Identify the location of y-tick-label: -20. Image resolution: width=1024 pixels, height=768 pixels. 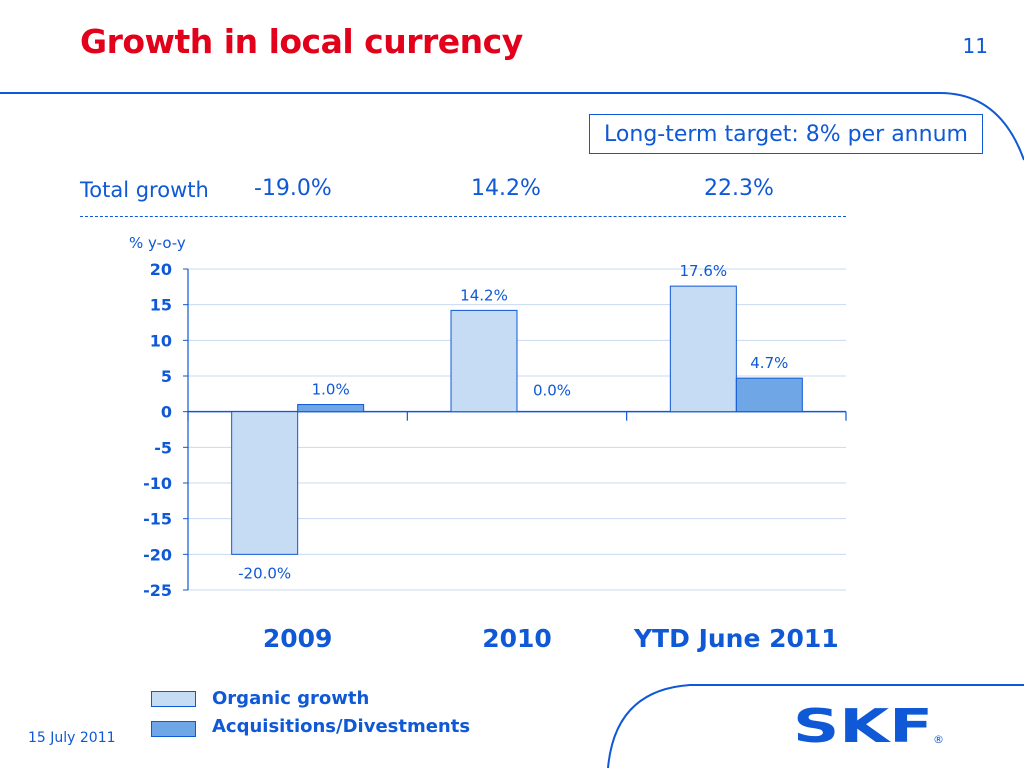
(157, 554).